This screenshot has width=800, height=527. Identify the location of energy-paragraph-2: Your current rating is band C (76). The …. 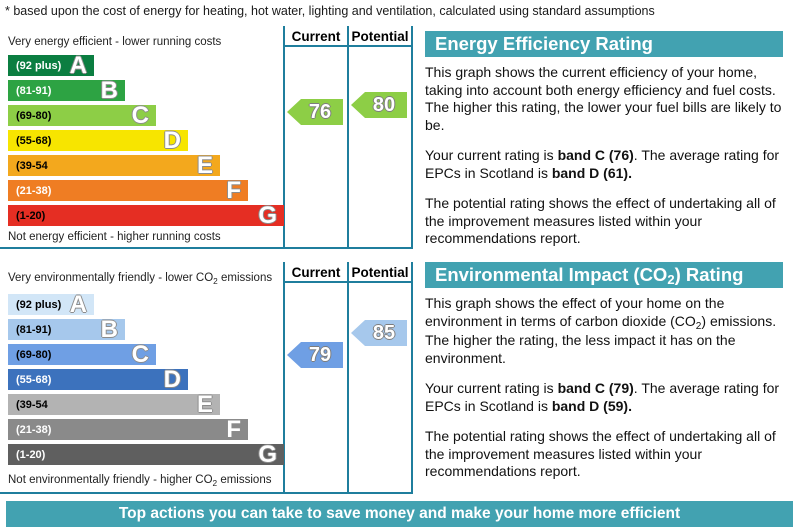
(602, 164).